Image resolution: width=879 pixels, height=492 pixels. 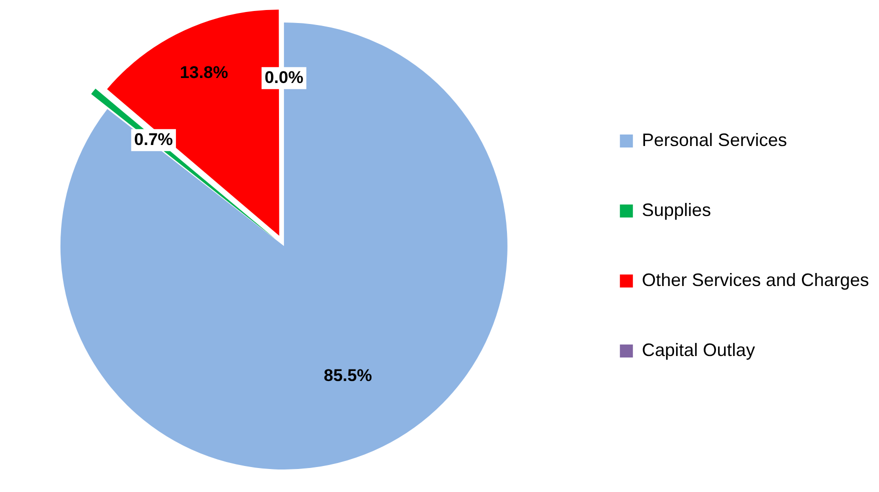 What do you see at coordinates (755, 280) in the screenshot?
I see `legend-label: Other Services and Charges` at bounding box center [755, 280].